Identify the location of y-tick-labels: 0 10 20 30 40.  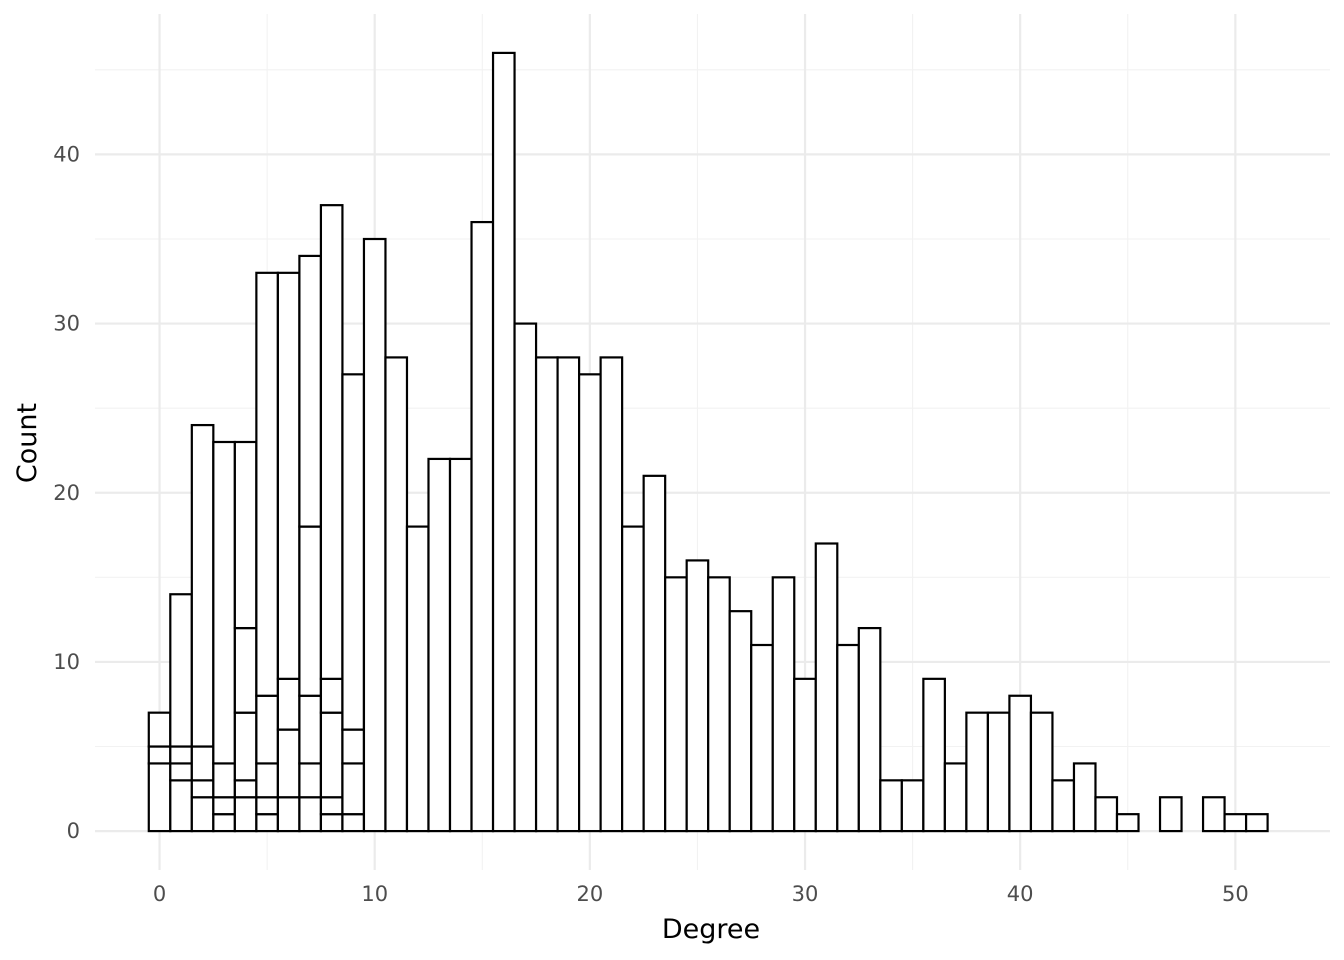
(66, 492).